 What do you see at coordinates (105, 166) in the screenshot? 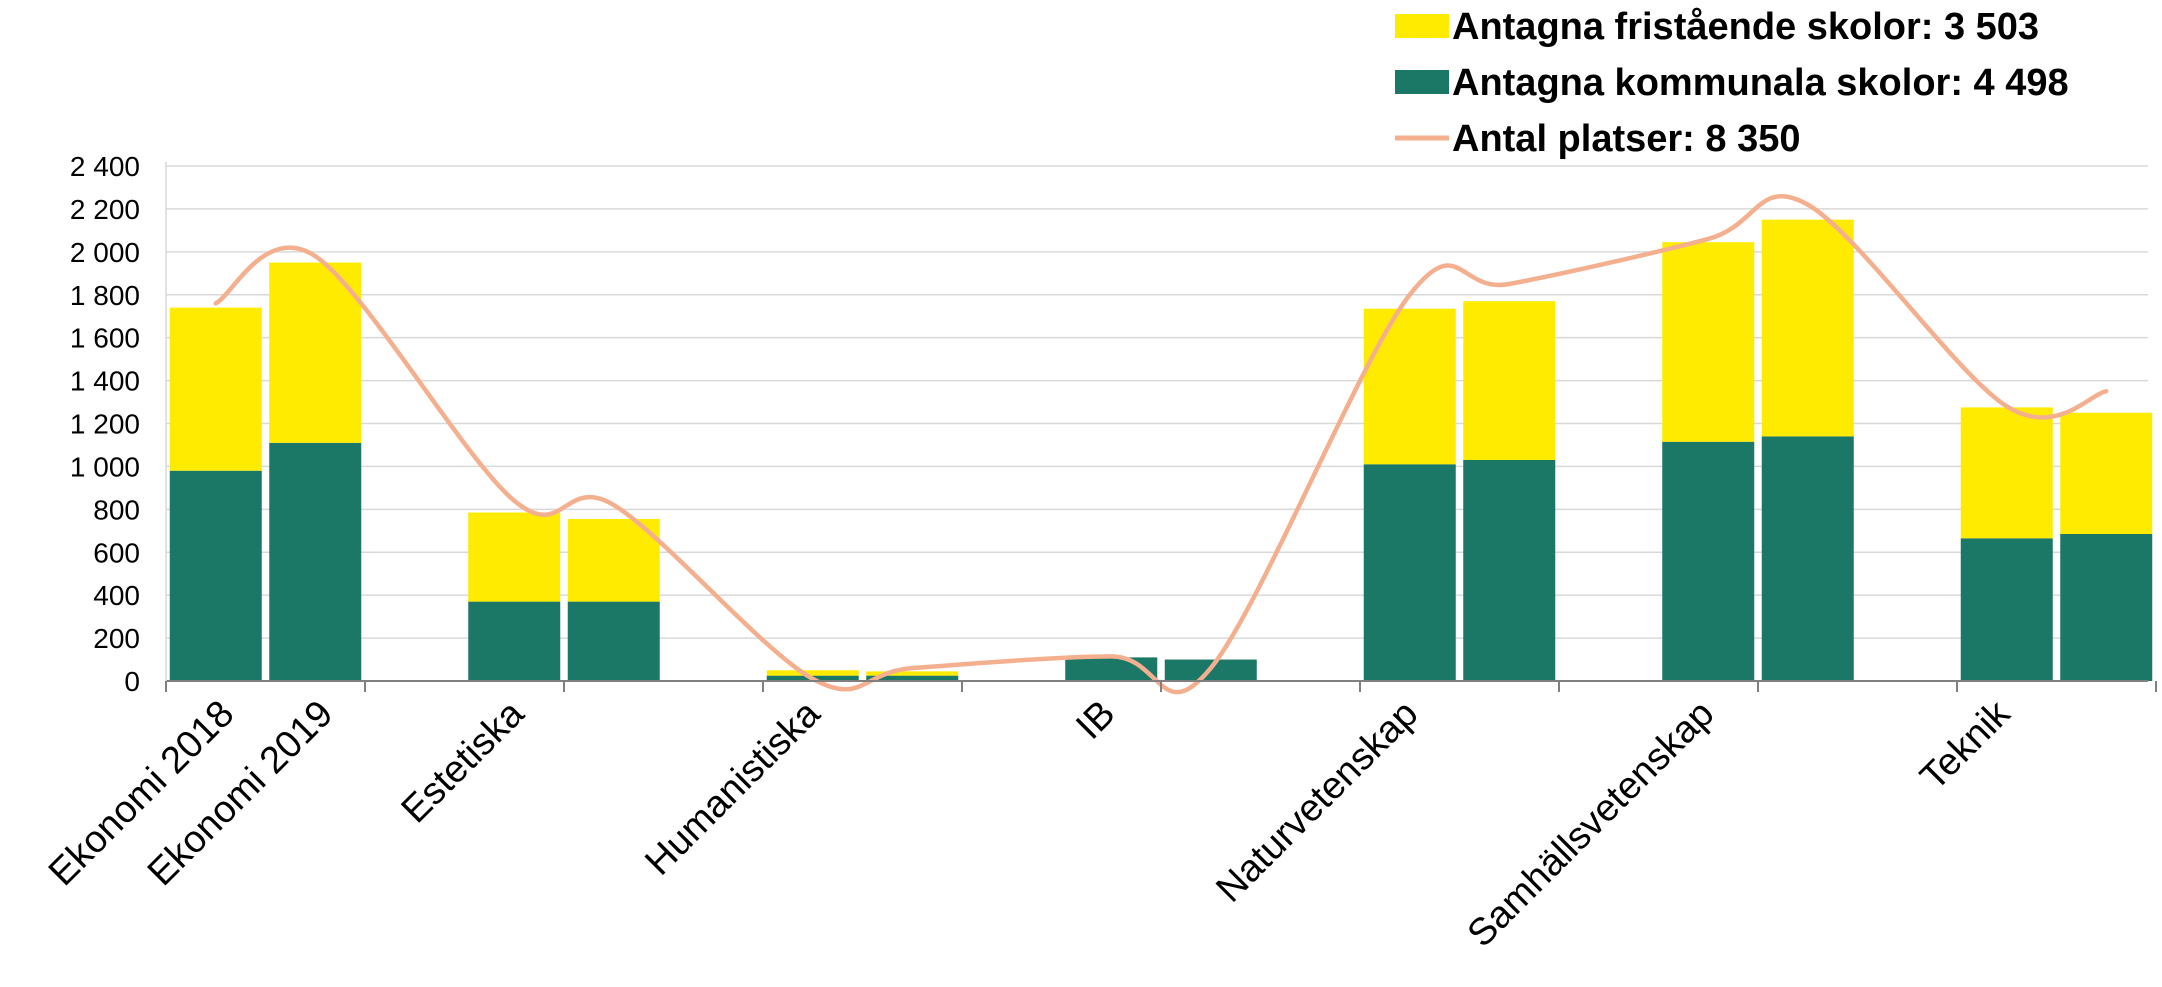
I see `y-tick-label: 2 400` at bounding box center [105, 166].